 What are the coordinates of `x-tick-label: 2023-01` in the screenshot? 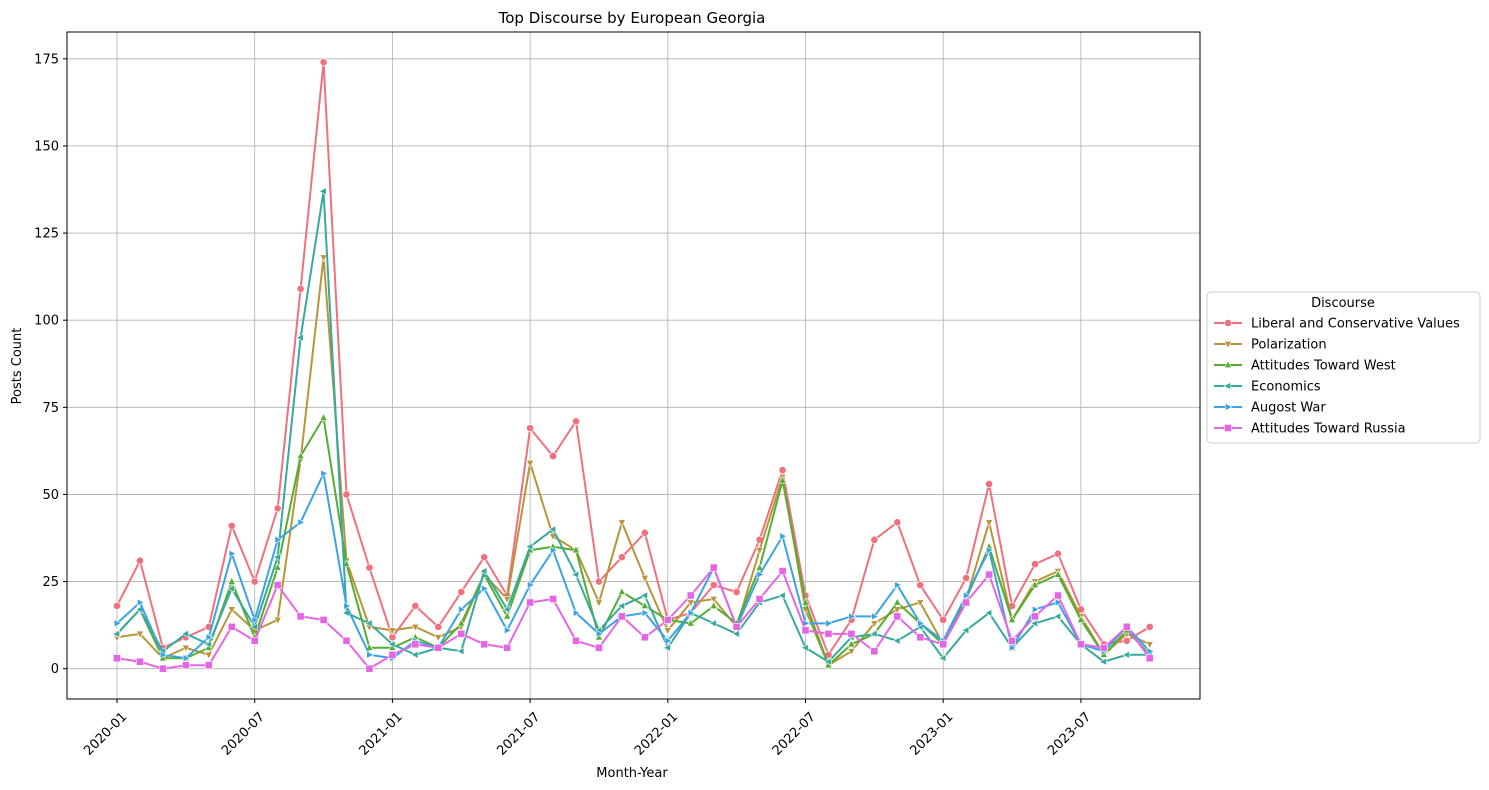 It's located at (931, 734).